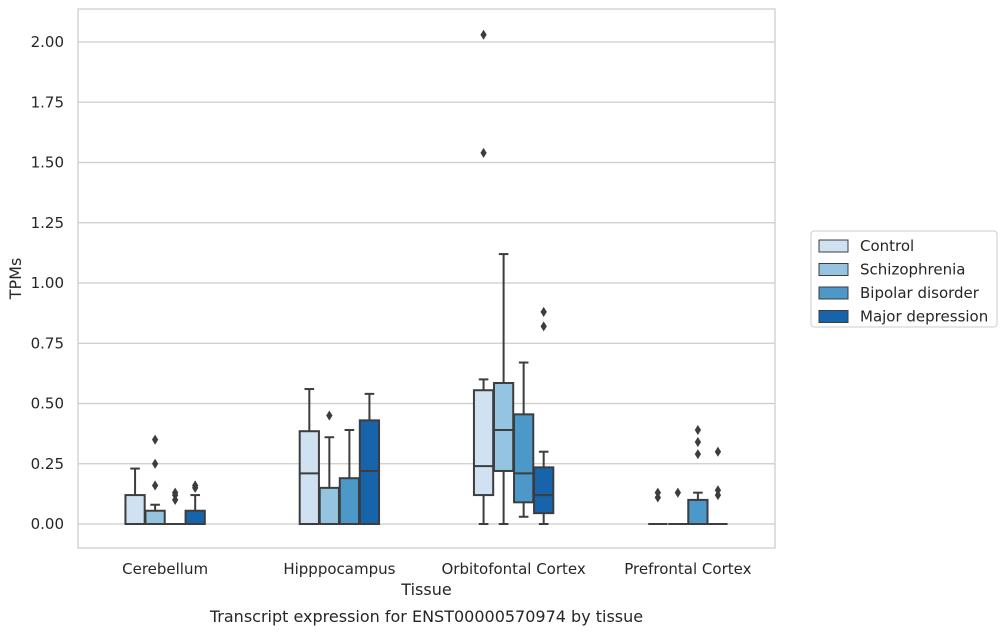 The image size is (1007, 634). What do you see at coordinates (425, 589) in the screenshot?
I see `x-axis-label: Tissue` at bounding box center [425, 589].